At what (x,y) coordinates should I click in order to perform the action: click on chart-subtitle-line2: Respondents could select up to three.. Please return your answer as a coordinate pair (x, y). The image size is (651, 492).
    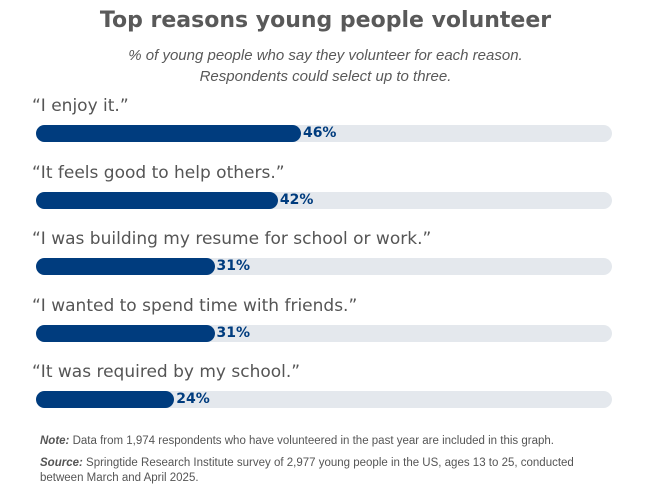
    Looking at the image, I should click on (325, 76).